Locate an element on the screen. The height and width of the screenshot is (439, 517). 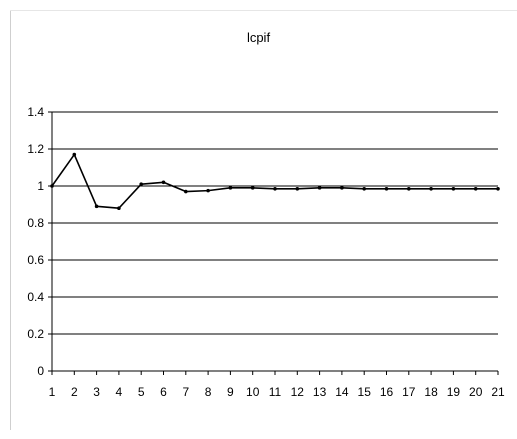
y-tick-label: 0 is located at coordinates (40, 371).